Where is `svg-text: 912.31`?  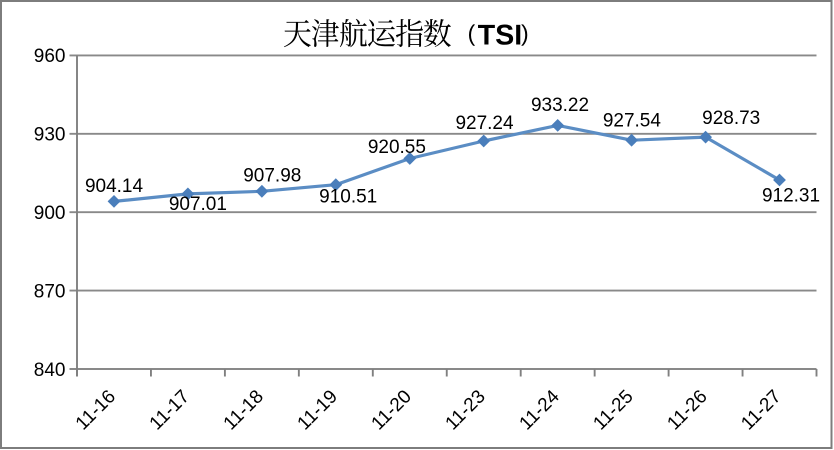 svg-text: 912.31 is located at coordinates (791, 196).